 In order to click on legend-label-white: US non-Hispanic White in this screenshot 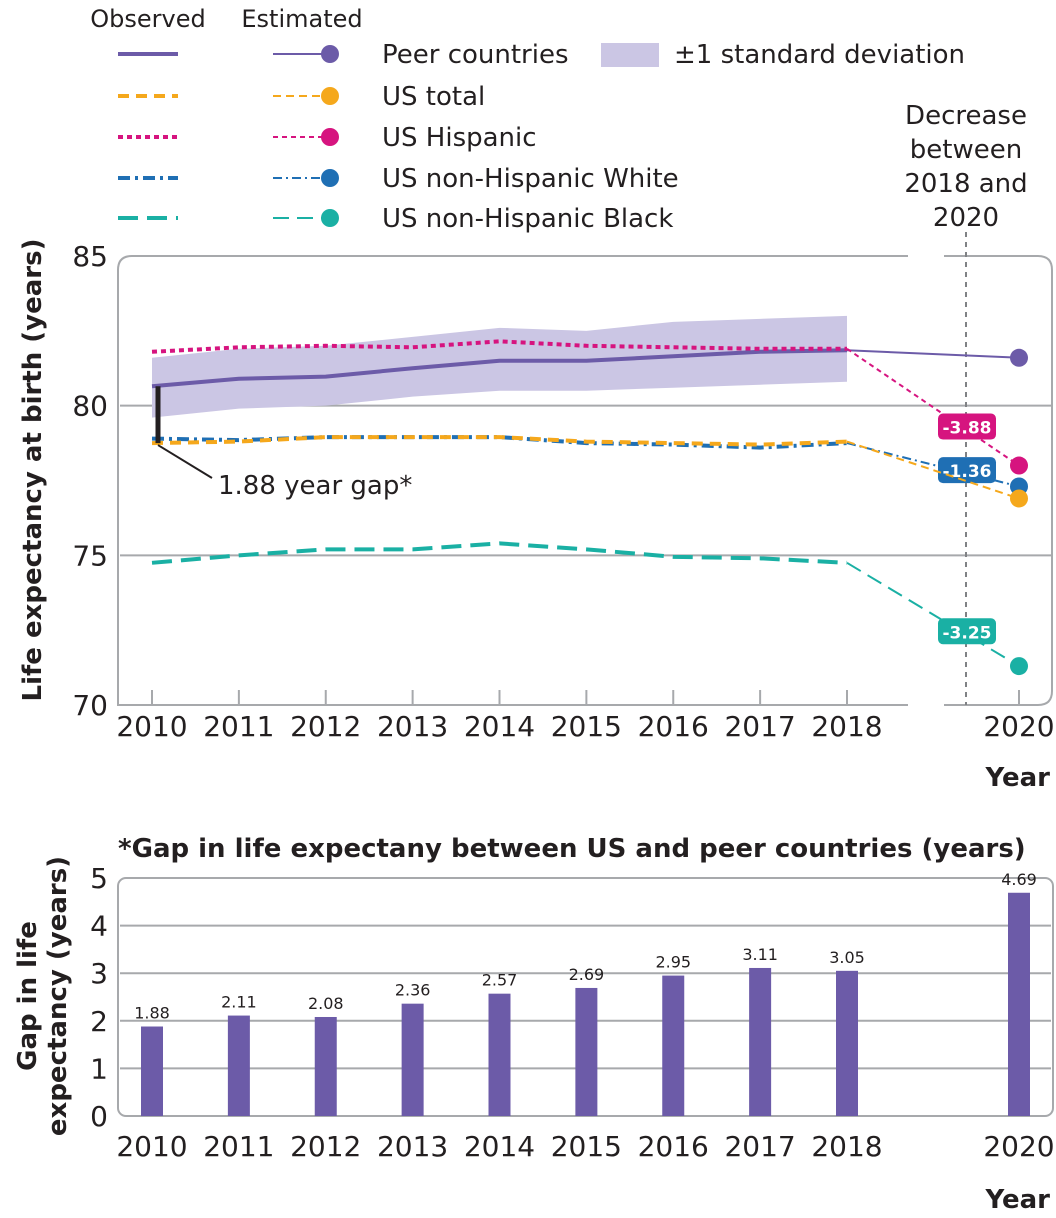, I will do `click(530, 179)`.